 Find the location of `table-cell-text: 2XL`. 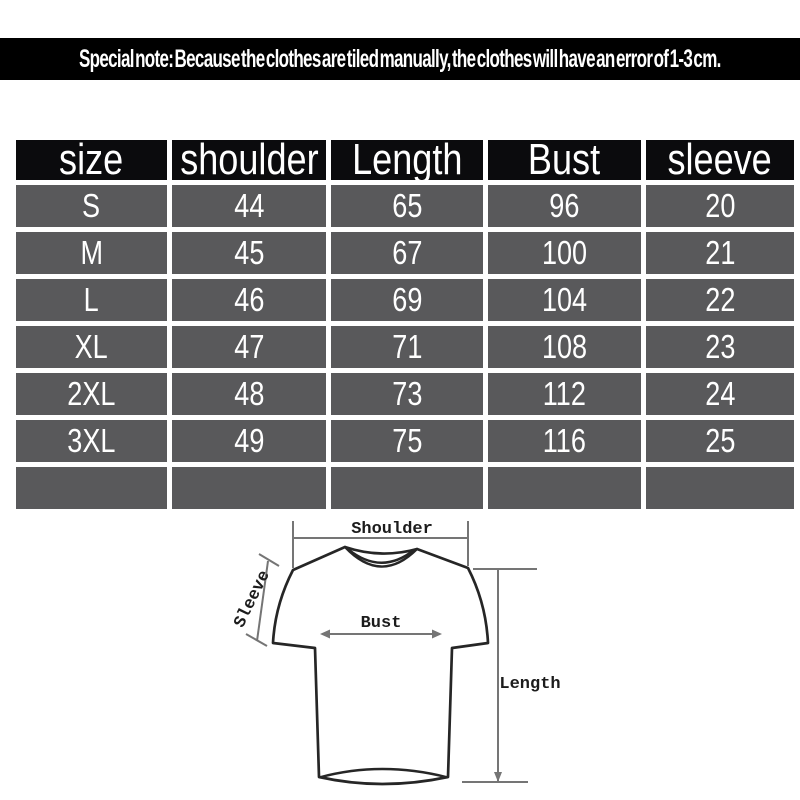

table-cell-text: 2XL is located at coordinates (91, 393).